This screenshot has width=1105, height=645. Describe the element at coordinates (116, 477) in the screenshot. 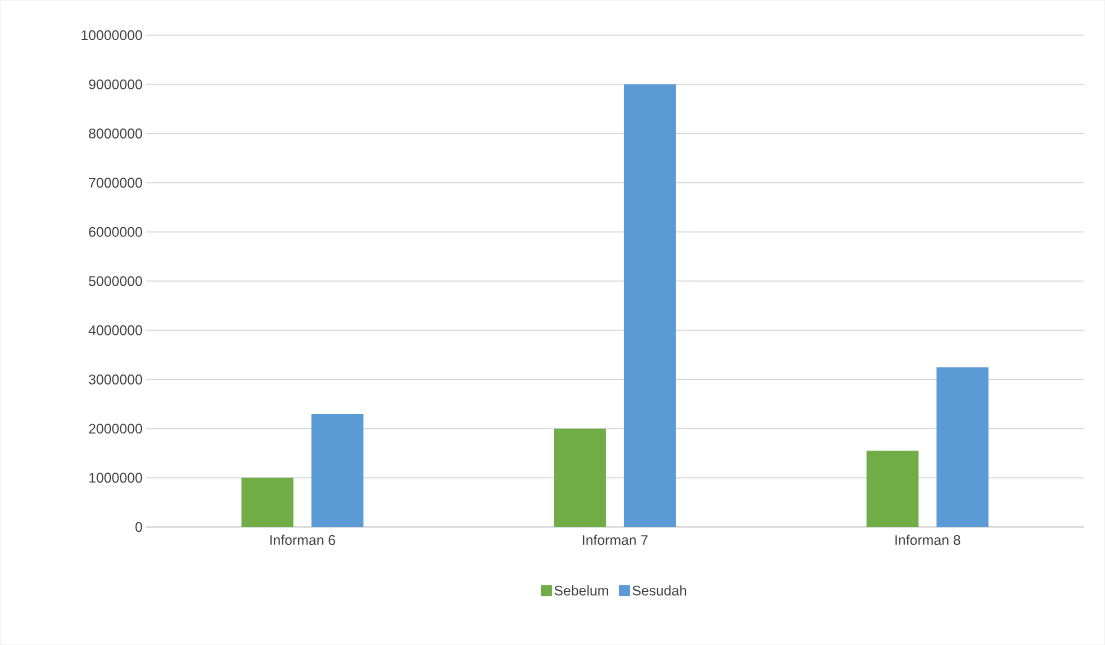

I see `y-tick-label: 1000000` at that location.